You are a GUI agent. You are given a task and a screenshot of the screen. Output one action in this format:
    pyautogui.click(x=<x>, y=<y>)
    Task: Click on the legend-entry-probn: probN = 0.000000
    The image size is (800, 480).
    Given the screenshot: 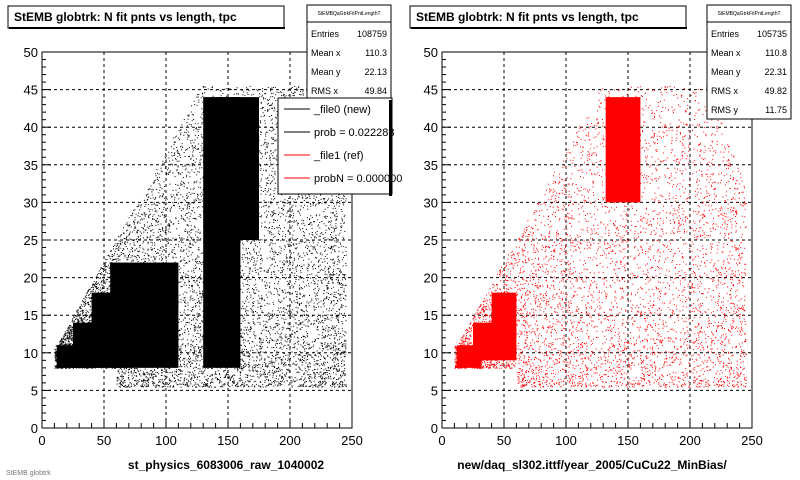 What is the action you would take?
    pyautogui.click(x=343, y=179)
    